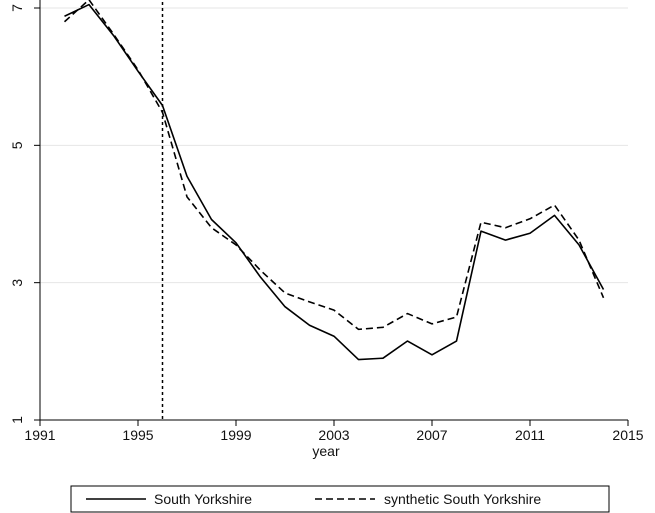  Describe the element at coordinates (17, 8) in the screenshot. I see `y-tick-label-7: 7` at that location.